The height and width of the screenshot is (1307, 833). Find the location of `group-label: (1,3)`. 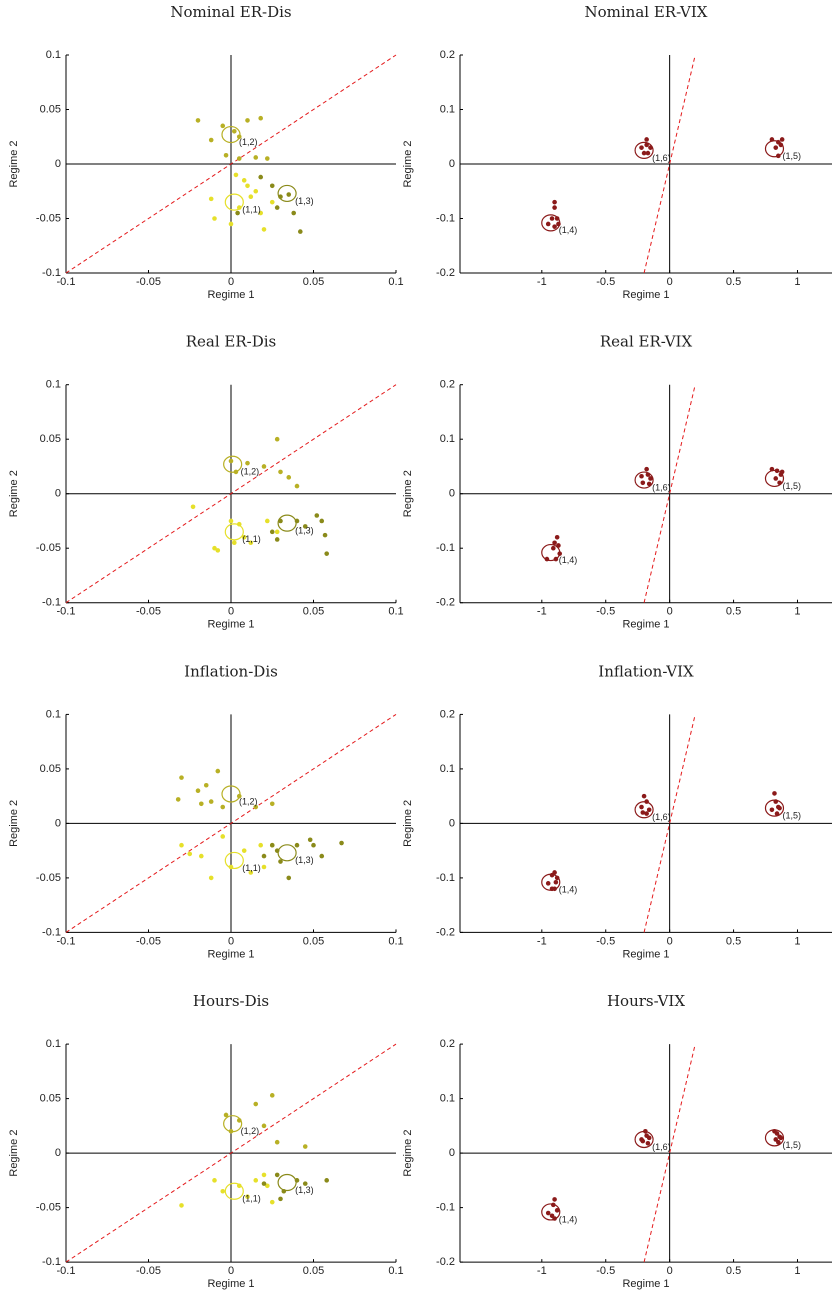

group-label: (1,3) is located at coordinates (304, 1190).